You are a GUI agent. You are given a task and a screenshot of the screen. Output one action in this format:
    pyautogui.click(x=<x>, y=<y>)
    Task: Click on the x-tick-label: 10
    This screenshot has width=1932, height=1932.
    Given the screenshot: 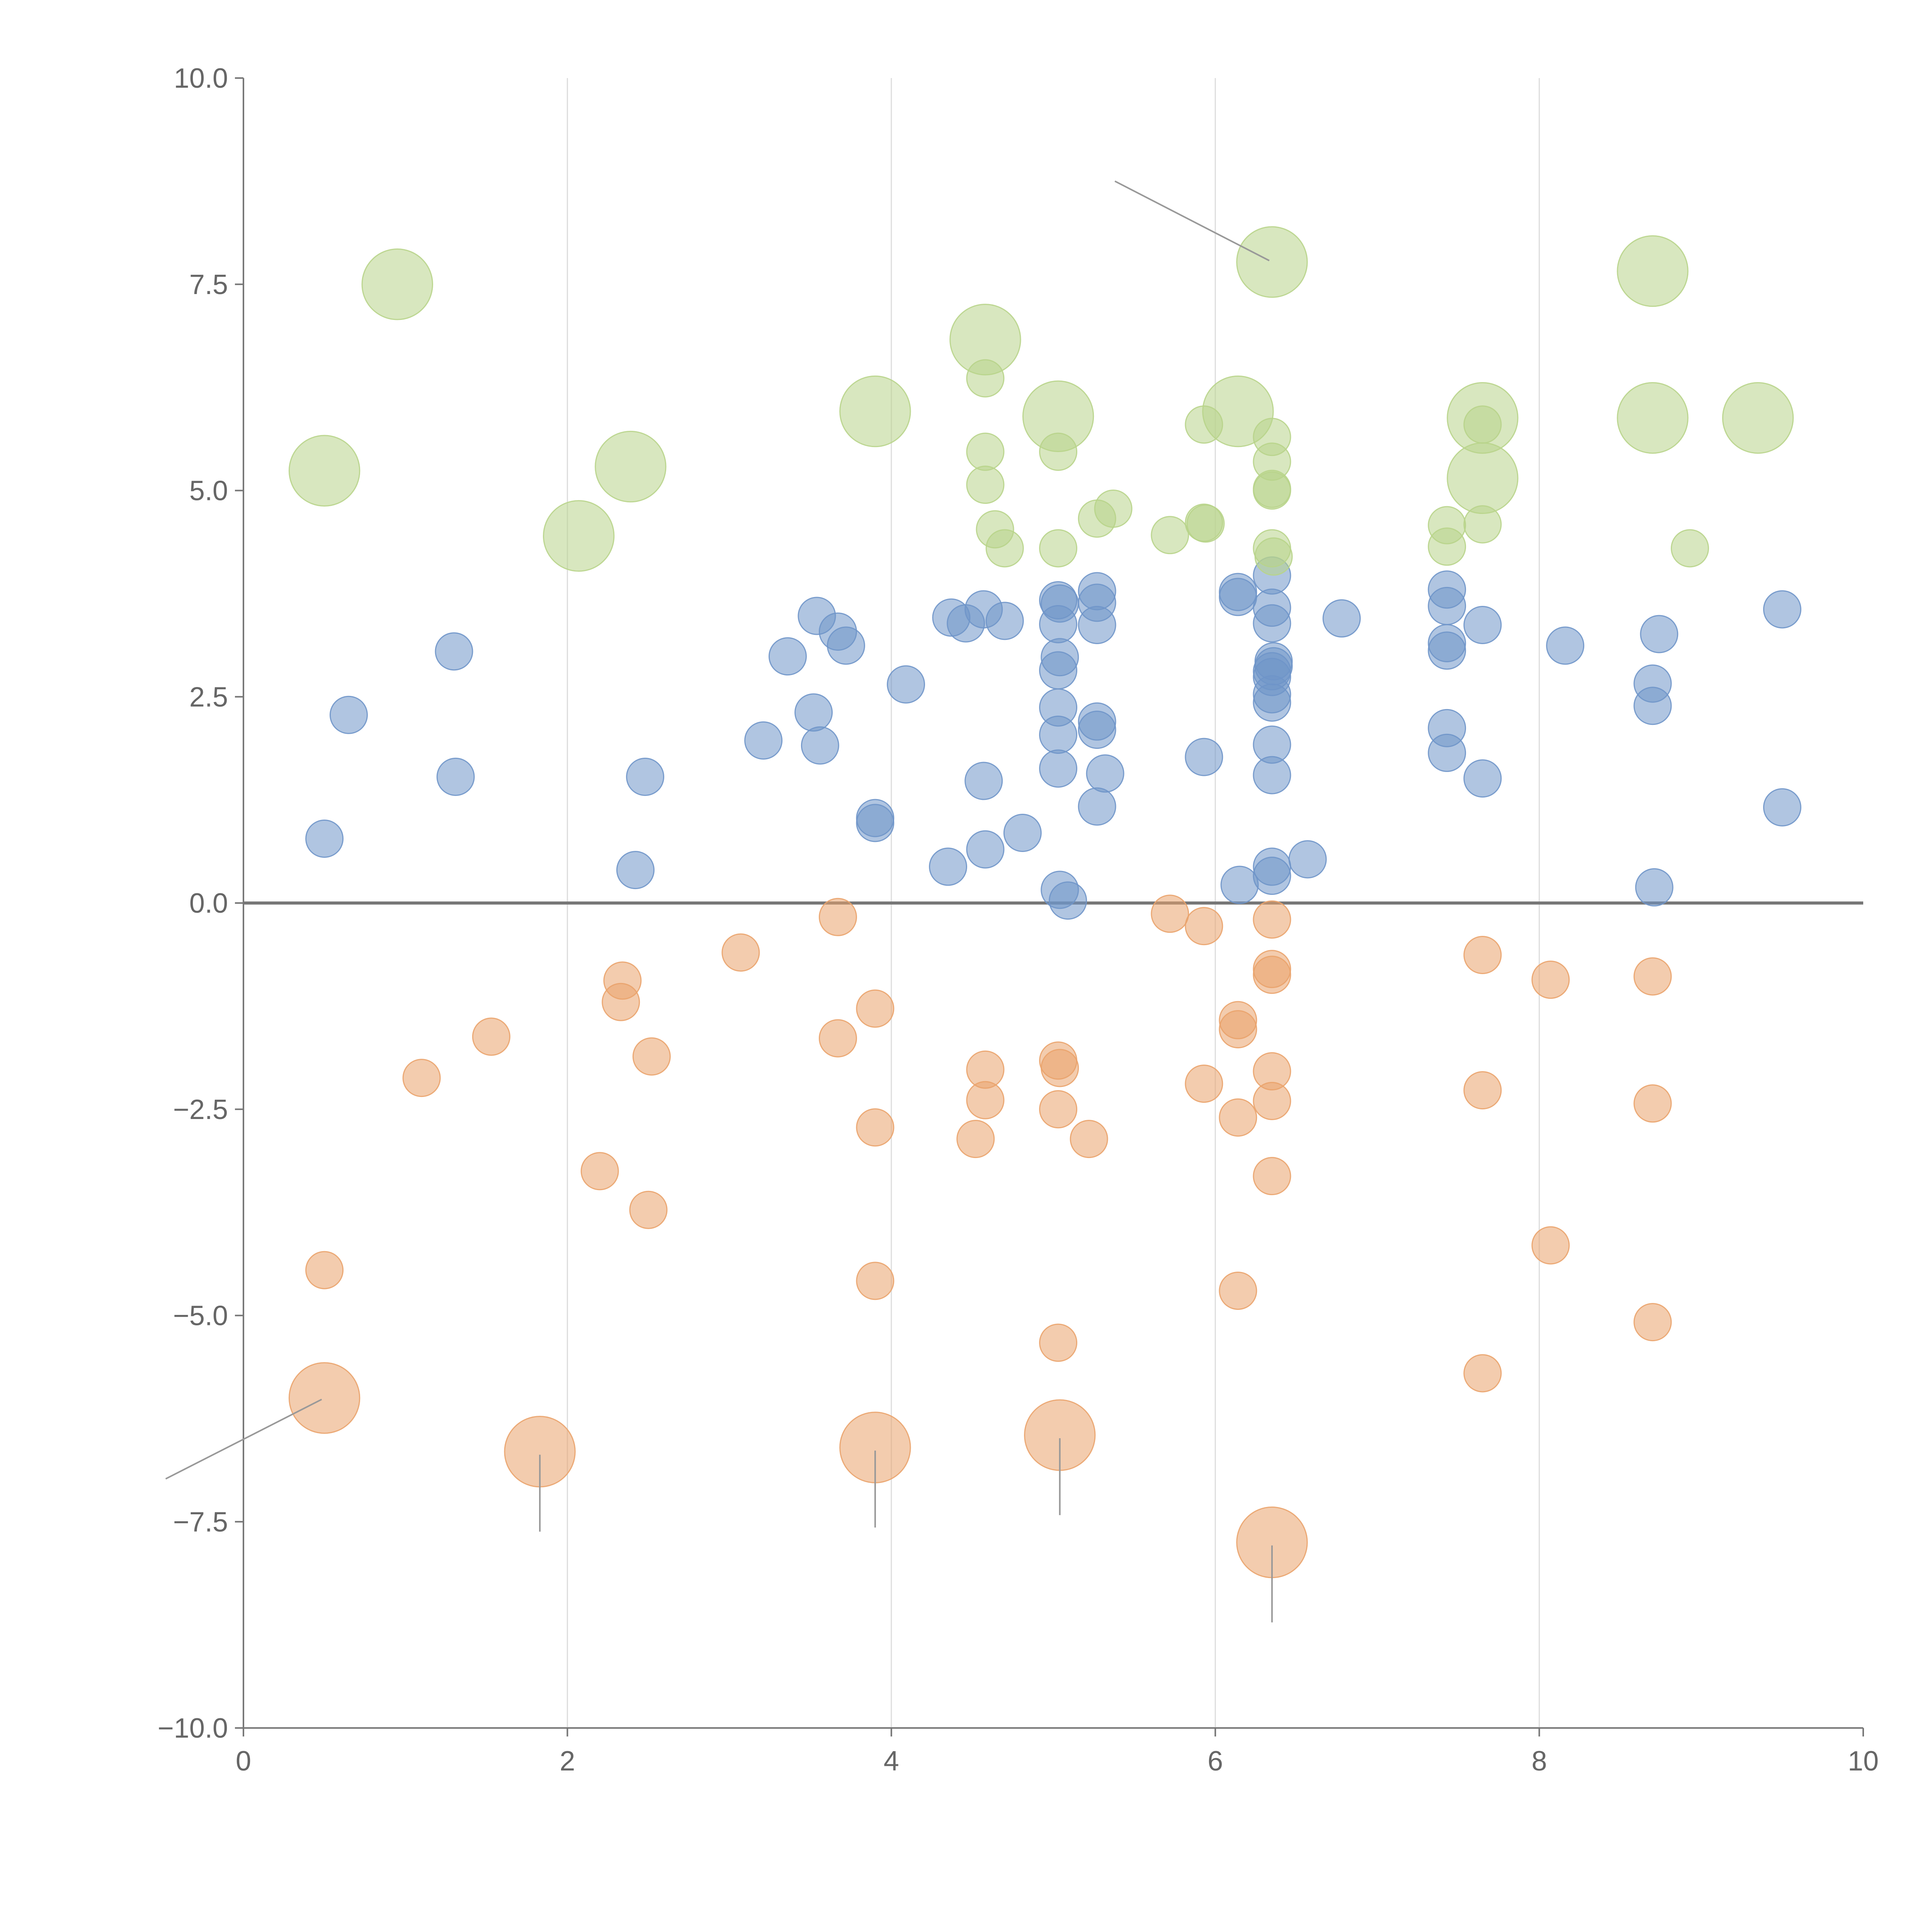 What is the action you would take?
    pyautogui.click(x=1864, y=1761)
    